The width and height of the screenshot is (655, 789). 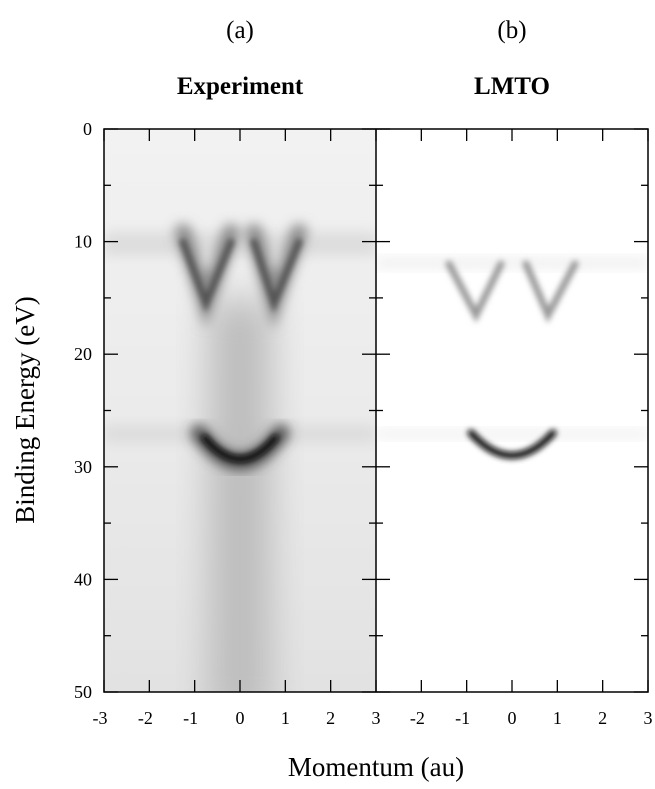 What do you see at coordinates (83, 467) in the screenshot?
I see `y-tick-label: 30` at bounding box center [83, 467].